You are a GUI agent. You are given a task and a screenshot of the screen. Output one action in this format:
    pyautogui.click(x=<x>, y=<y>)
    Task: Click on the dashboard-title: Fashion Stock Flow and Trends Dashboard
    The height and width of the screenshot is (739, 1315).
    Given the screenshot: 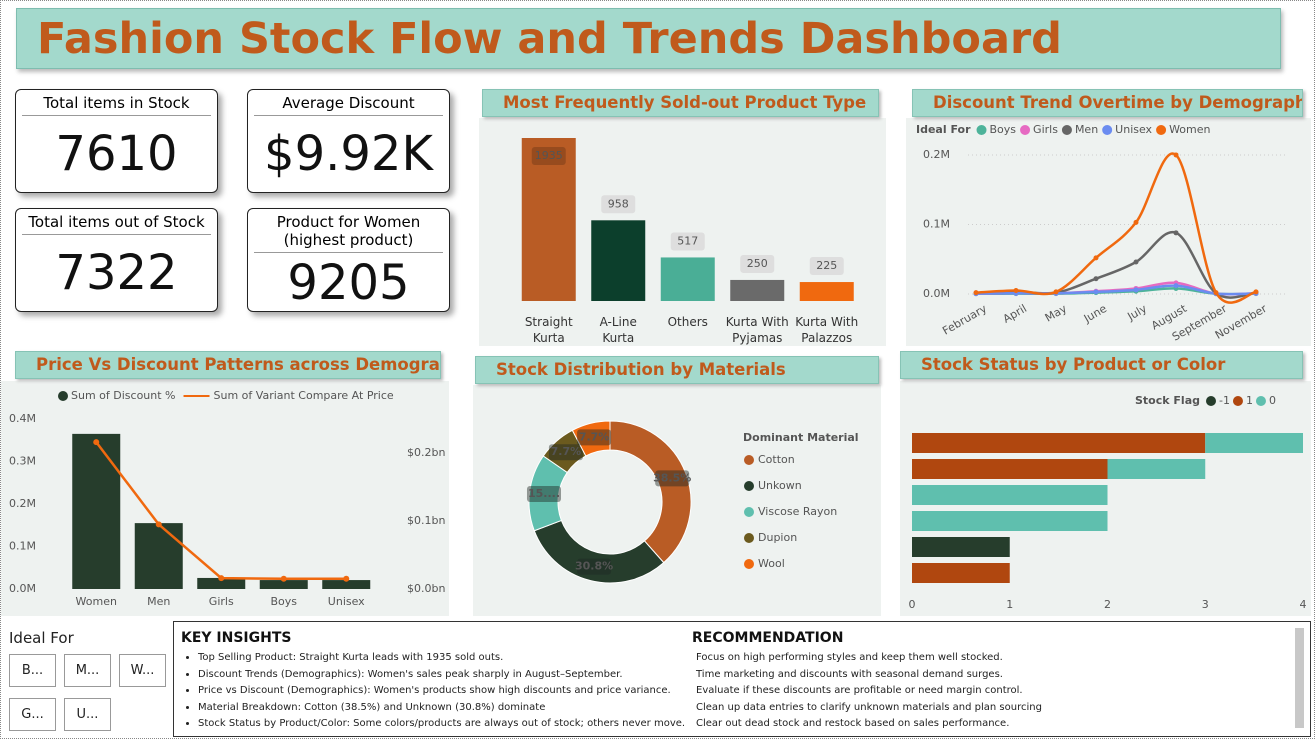 What is the action you would take?
    pyautogui.click(x=648, y=38)
    